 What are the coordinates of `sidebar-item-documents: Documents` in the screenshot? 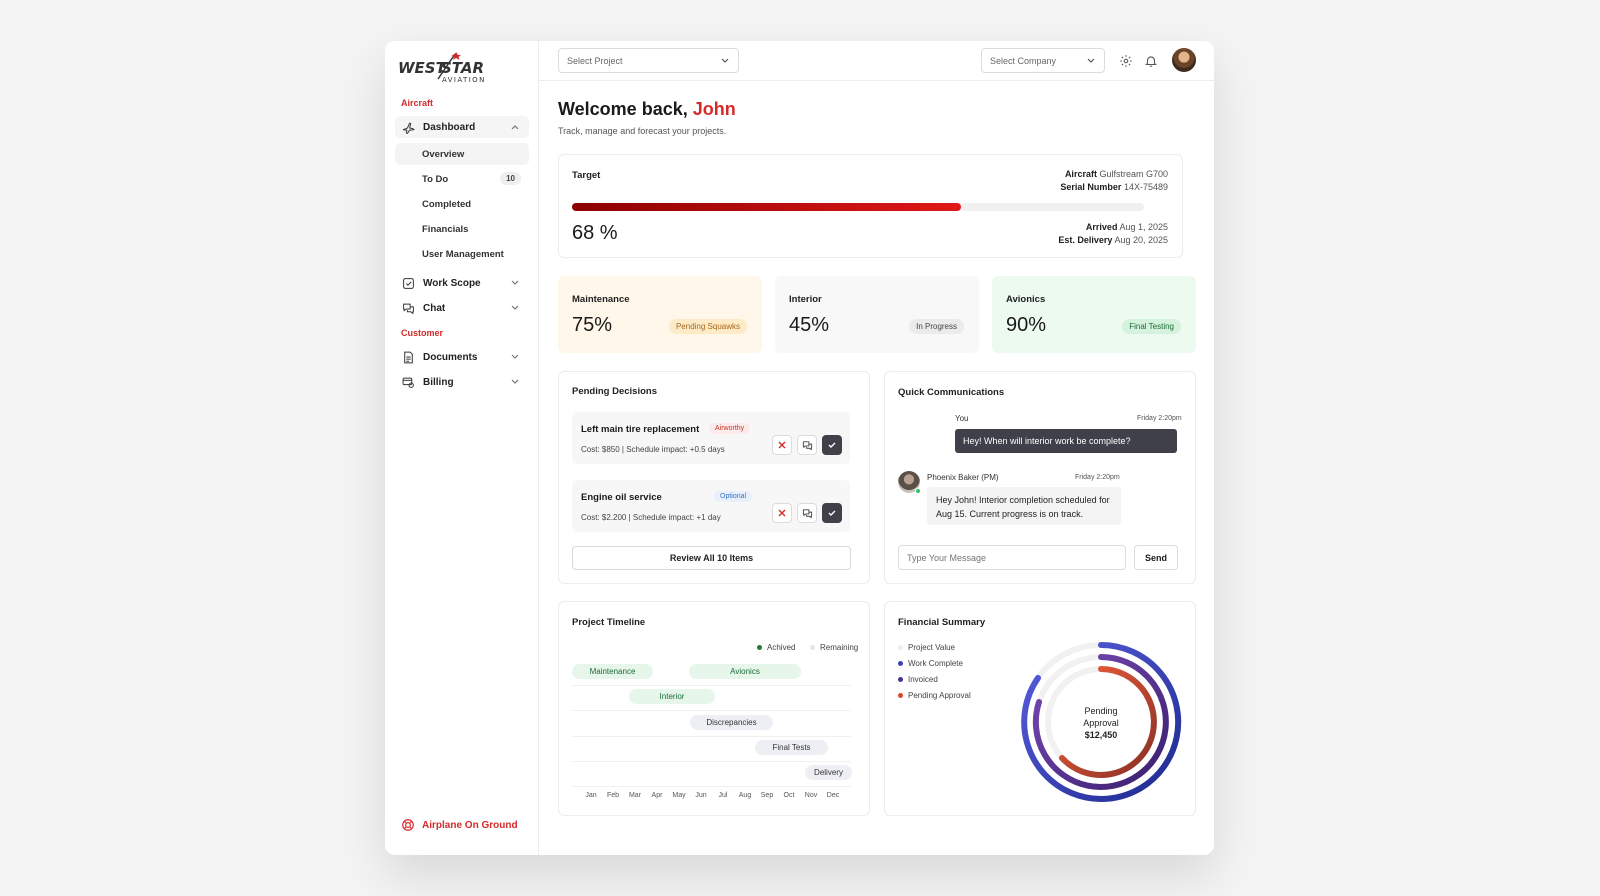 It's located at (462, 357).